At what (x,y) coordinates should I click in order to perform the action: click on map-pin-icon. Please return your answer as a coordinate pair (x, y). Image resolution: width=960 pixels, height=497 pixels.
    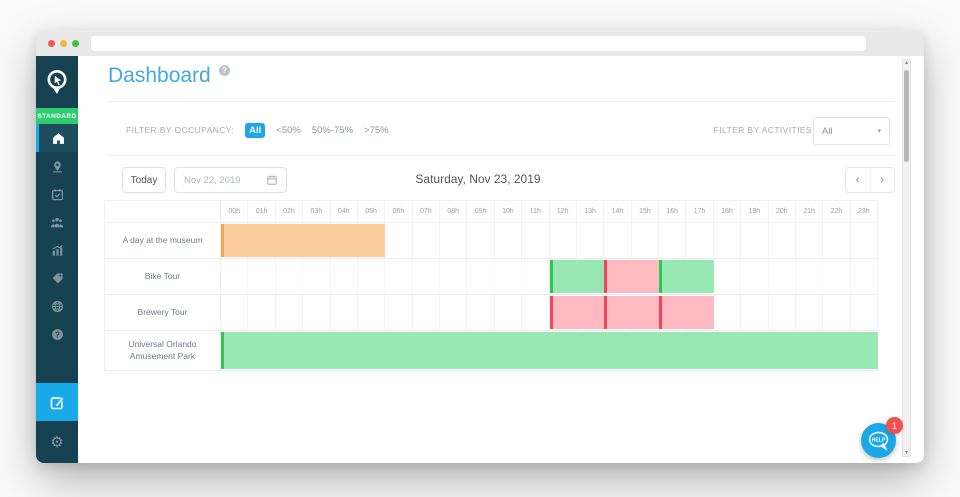
    Looking at the image, I should click on (57, 166).